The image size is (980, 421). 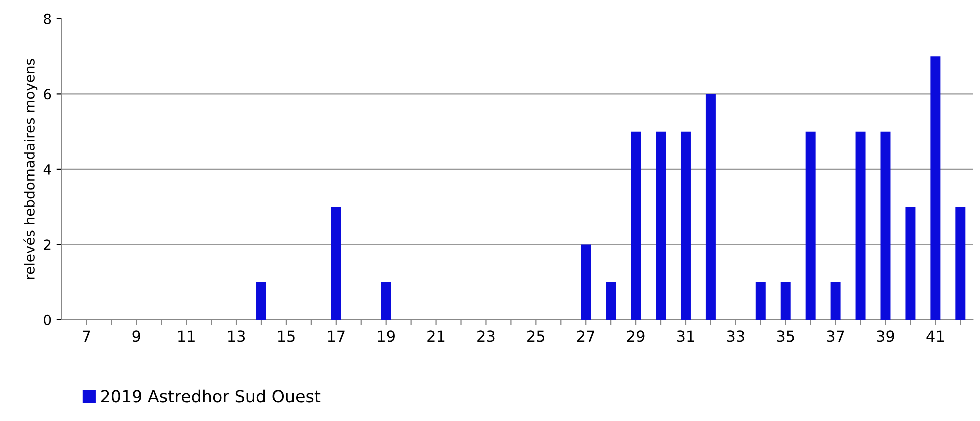 I want to click on x-tick-label: 15, so click(x=286, y=336).